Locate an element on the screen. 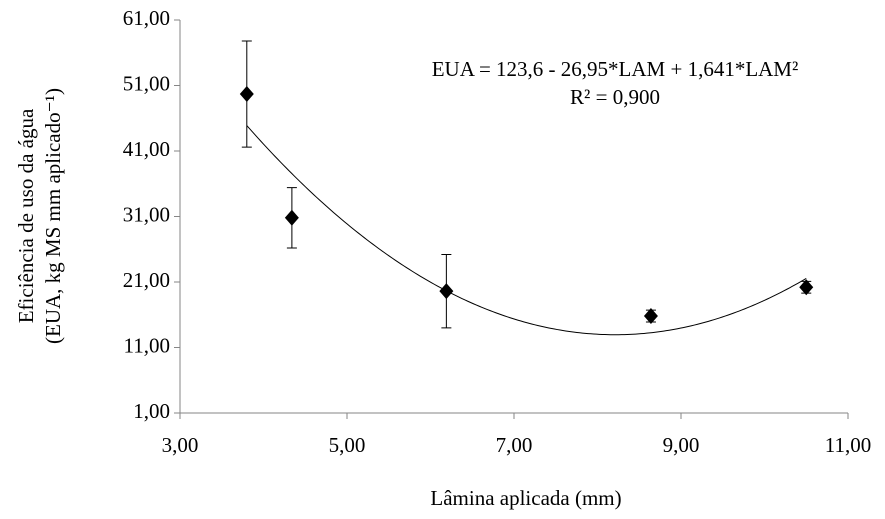  y-tick-label: 51,00 is located at coordinates (146, 83).